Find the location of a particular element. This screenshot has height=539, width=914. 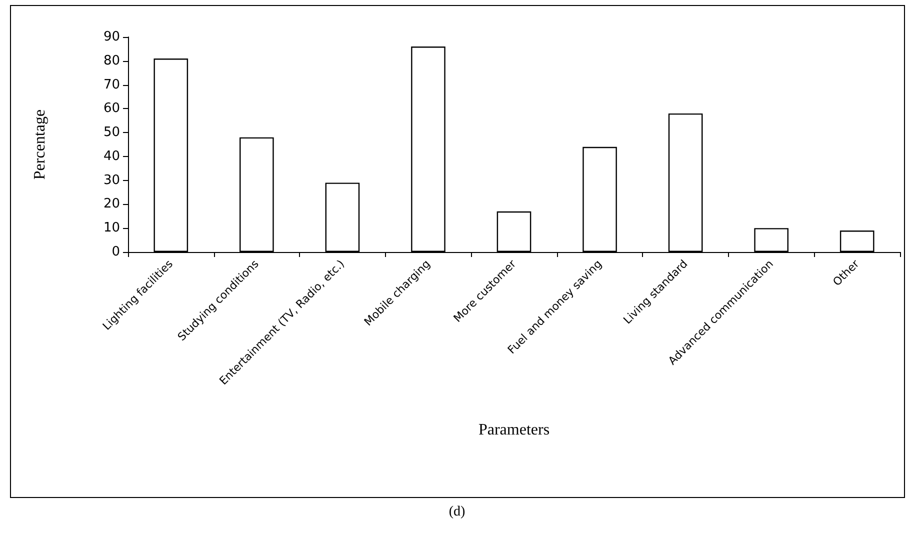

y-tick-label: 30 is located at coordinates (111, 180).